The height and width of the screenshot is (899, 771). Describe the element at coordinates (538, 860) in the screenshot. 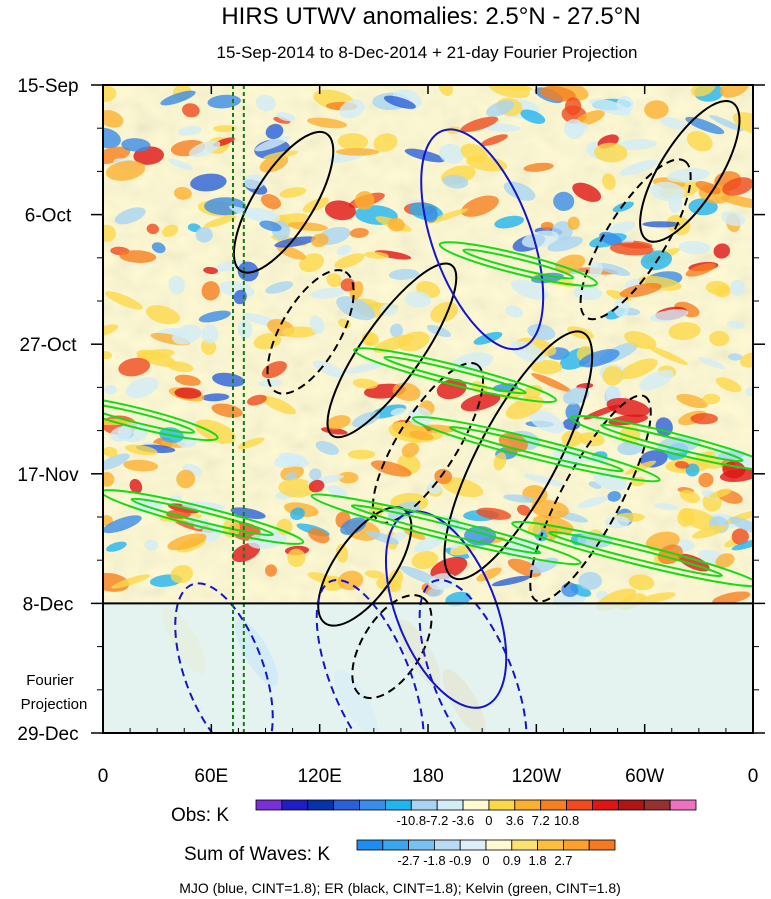

I see `colorbar-level-label: 1.8` at that location.